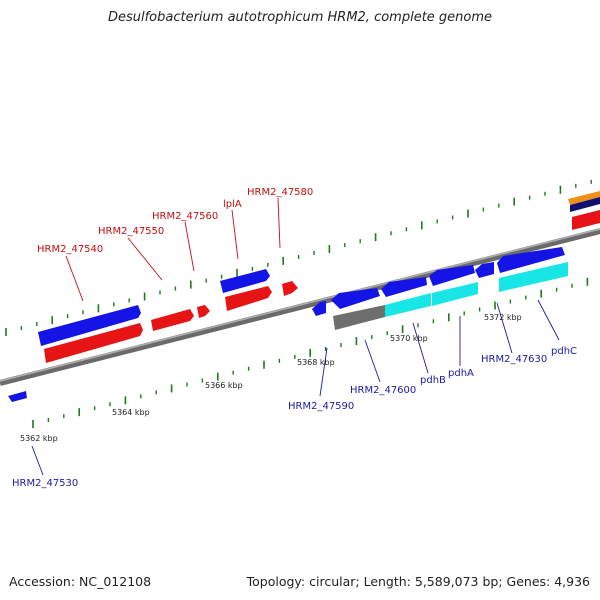 The width and height of the screenshot is (600, 600). I want to click on label-pdhC: pdhC, so click(564, 351).